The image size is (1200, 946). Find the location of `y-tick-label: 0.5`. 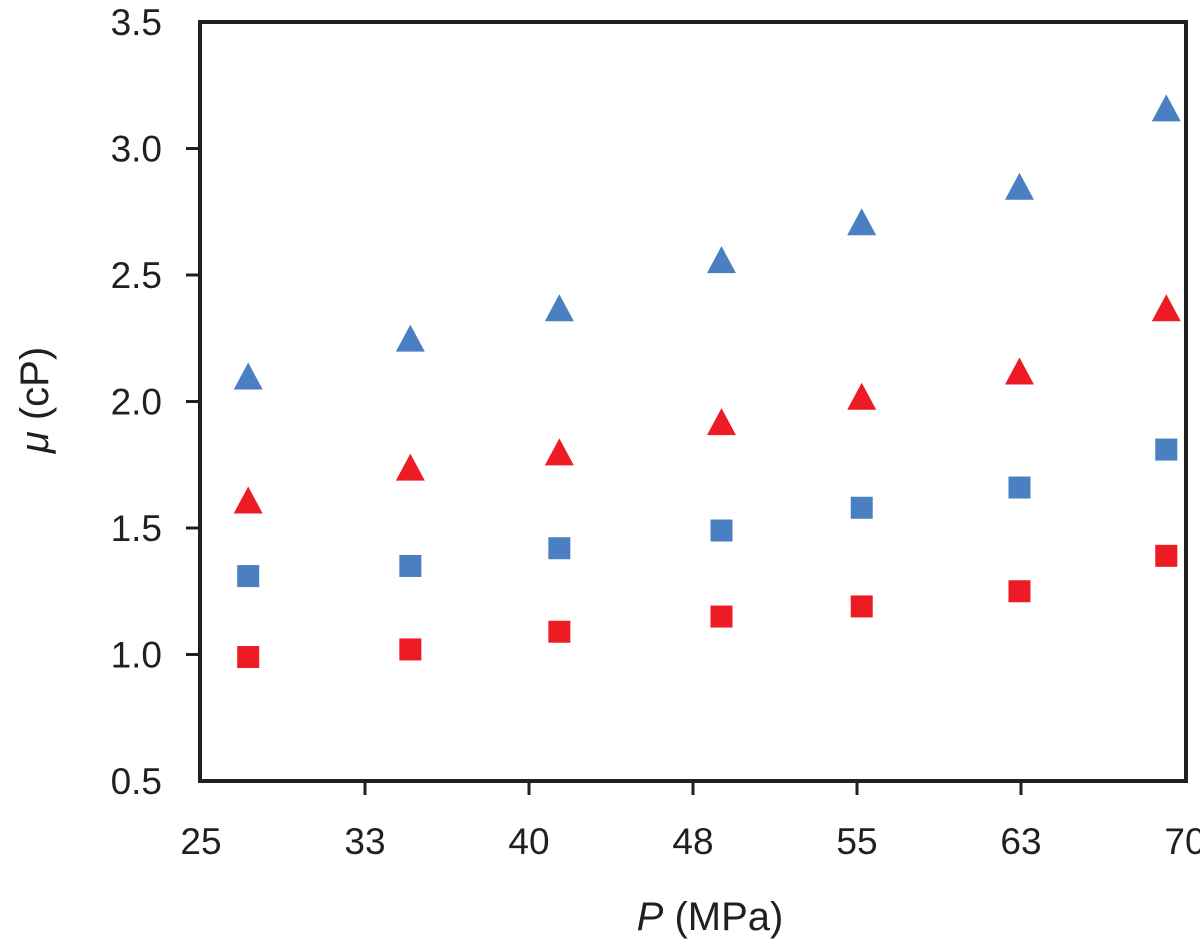

y-tick-label: 0.5 is located at coordinates (136, 781).